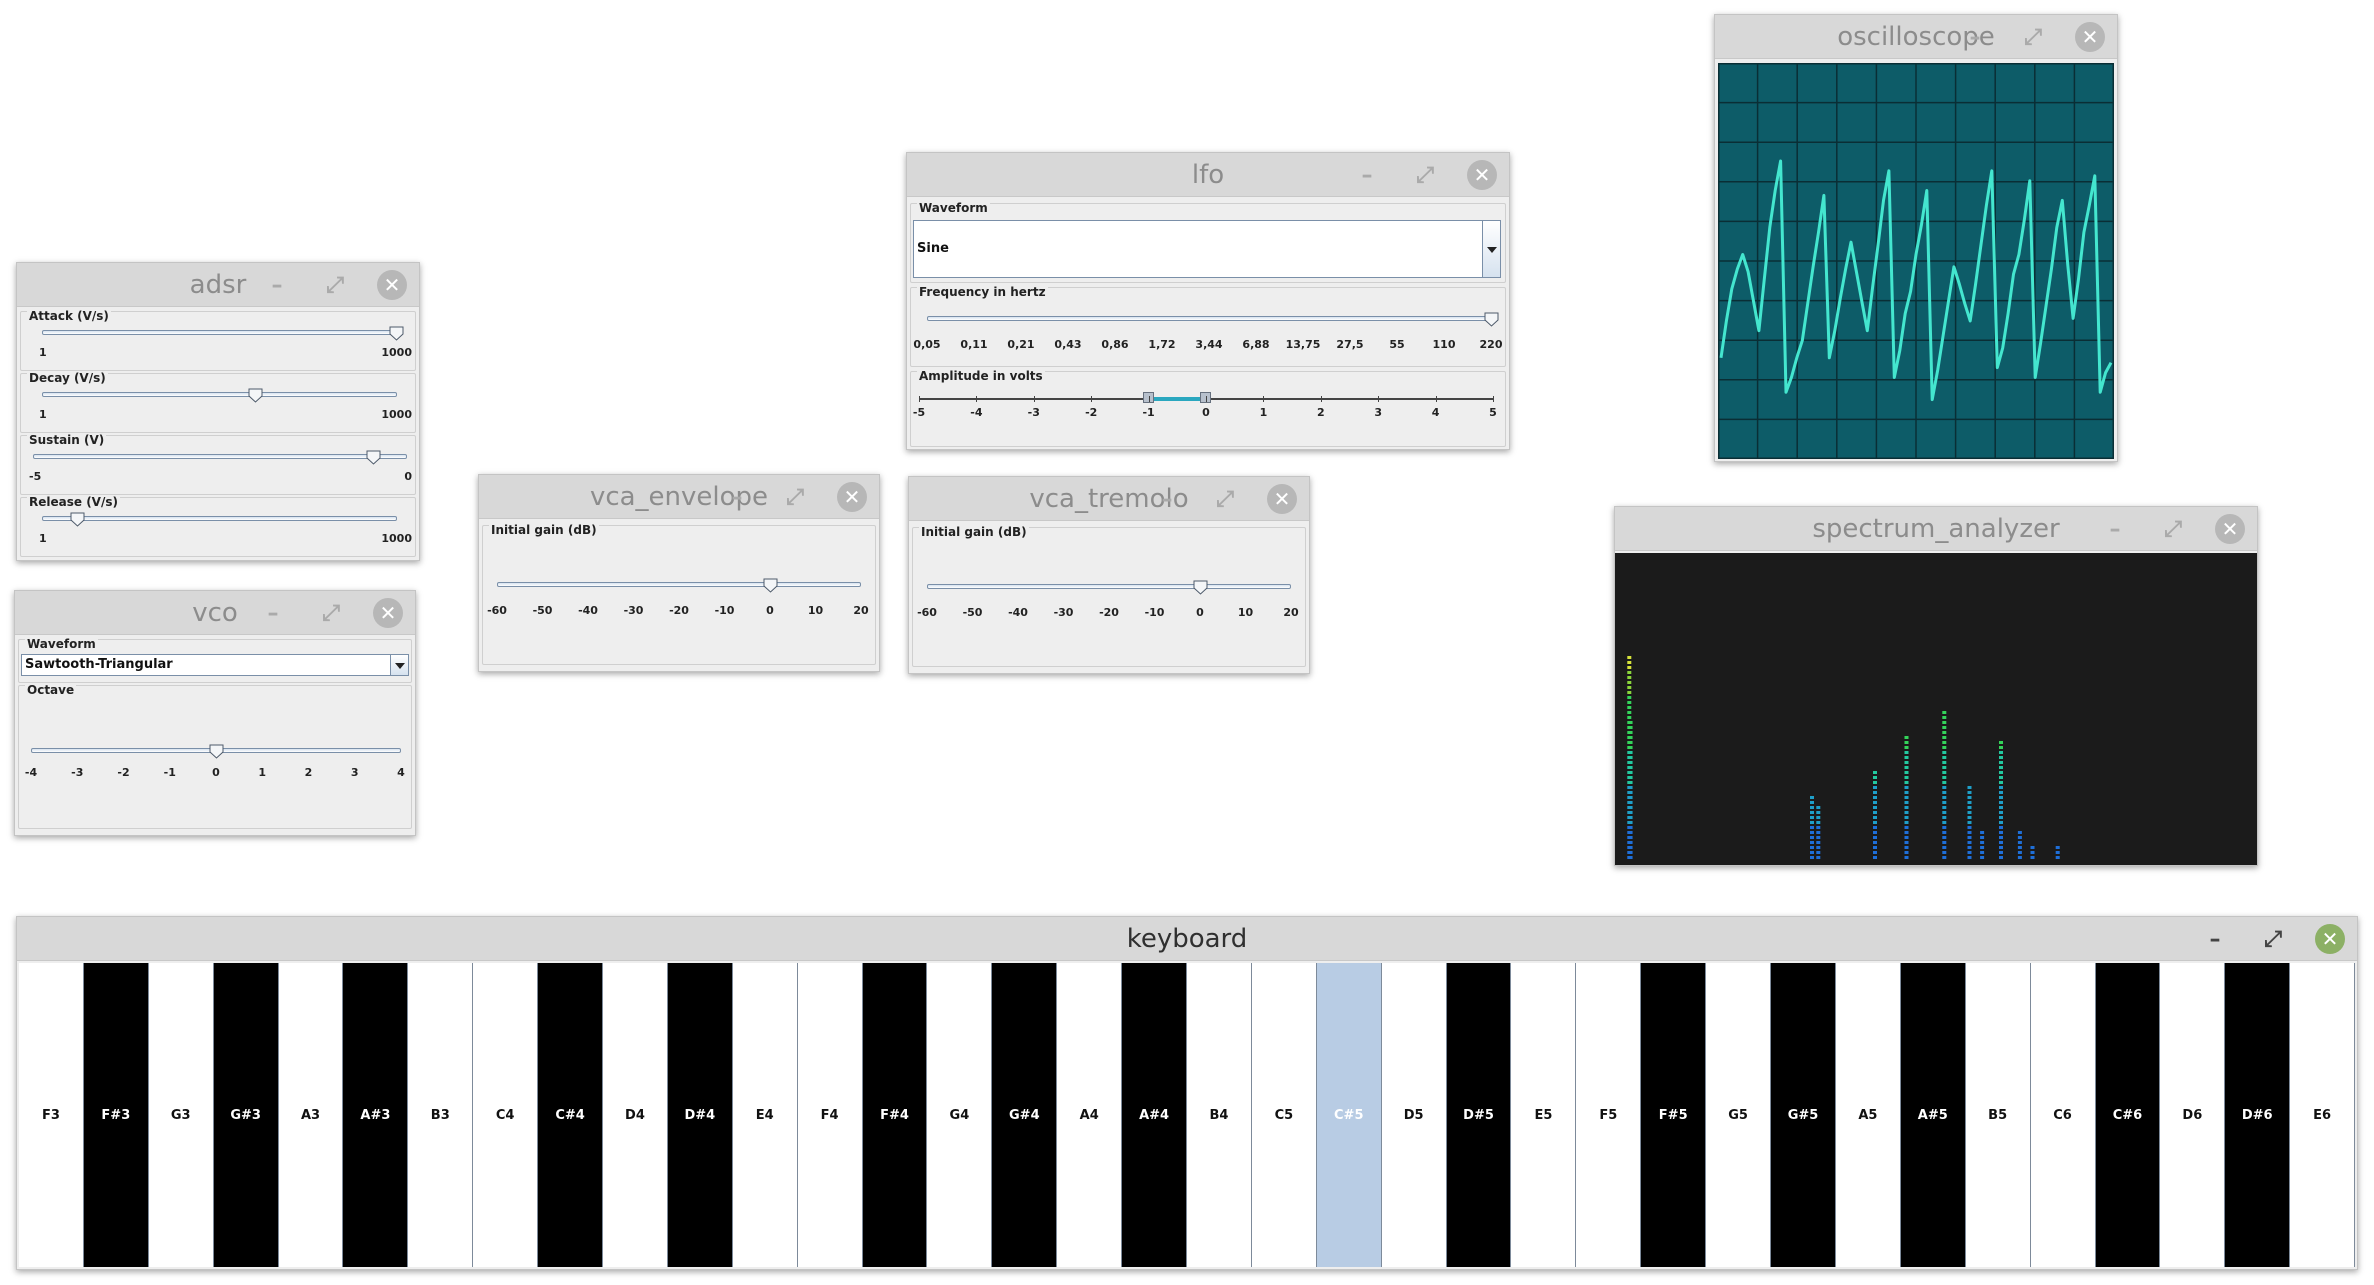  I want to click on lfo-frequency-track, so click(1209, 318).